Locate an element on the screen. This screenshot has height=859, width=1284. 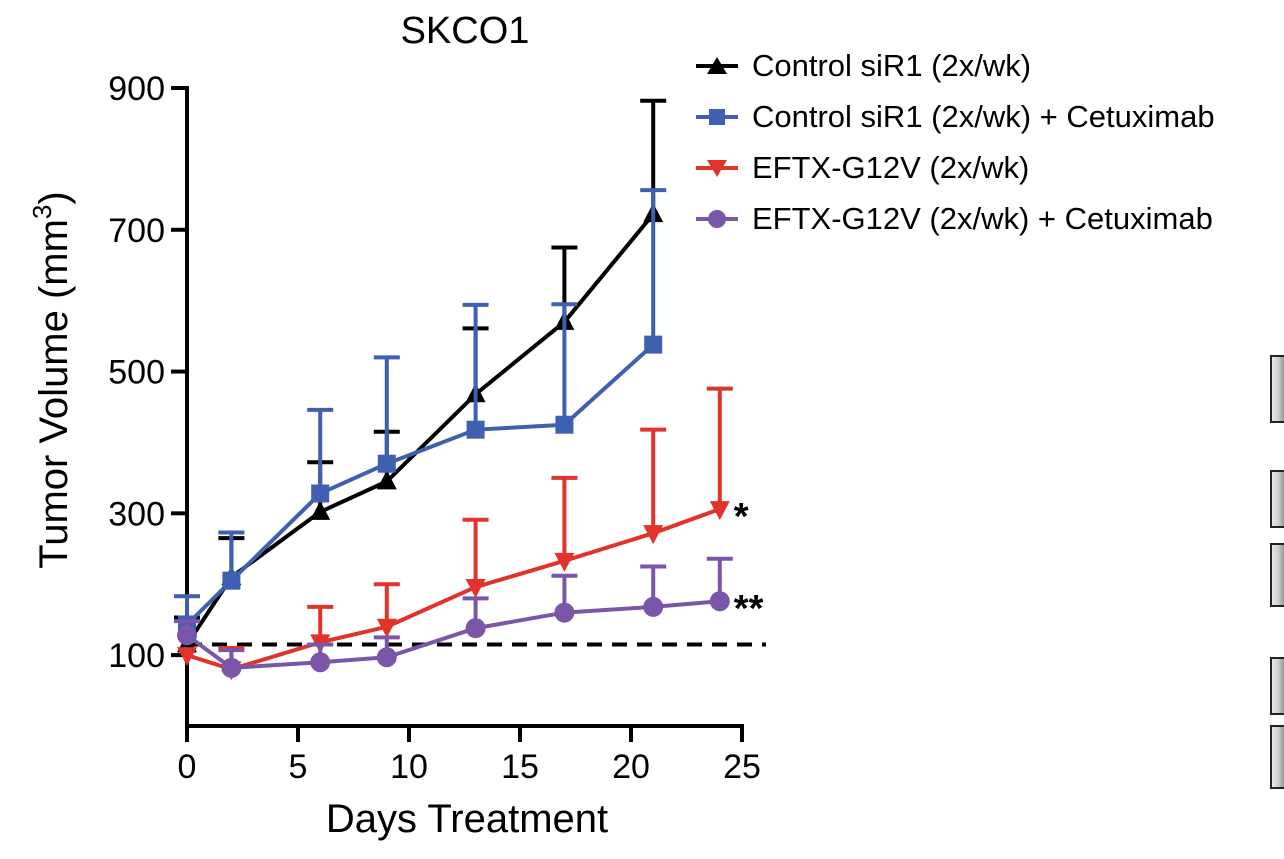
legend-item: Control siR1 (2x/wk) is located at coordinates (954, 65).